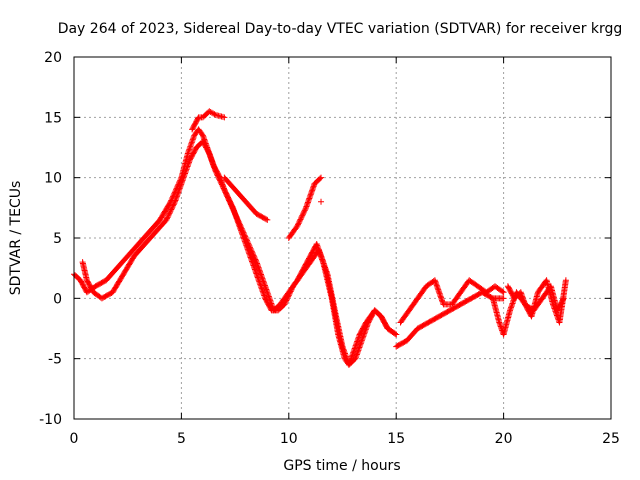 The image size is (640, 480). Describe the element at coordinates (181, 439) in the screenshot. I see `x-tick-label: 5` at that location.